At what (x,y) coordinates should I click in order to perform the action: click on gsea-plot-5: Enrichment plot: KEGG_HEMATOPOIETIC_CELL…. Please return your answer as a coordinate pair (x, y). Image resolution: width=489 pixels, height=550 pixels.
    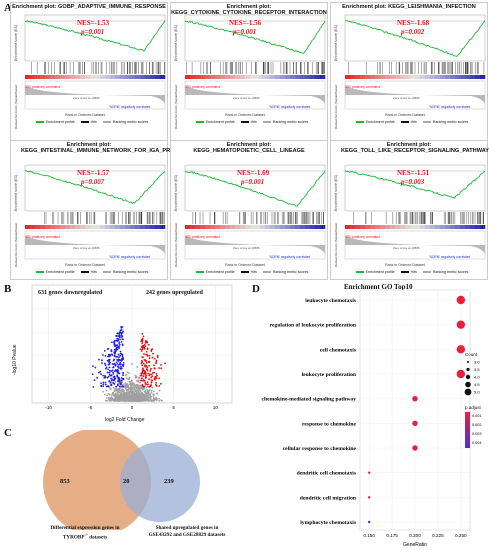
    Looking at the image, I should click on (249, 210).